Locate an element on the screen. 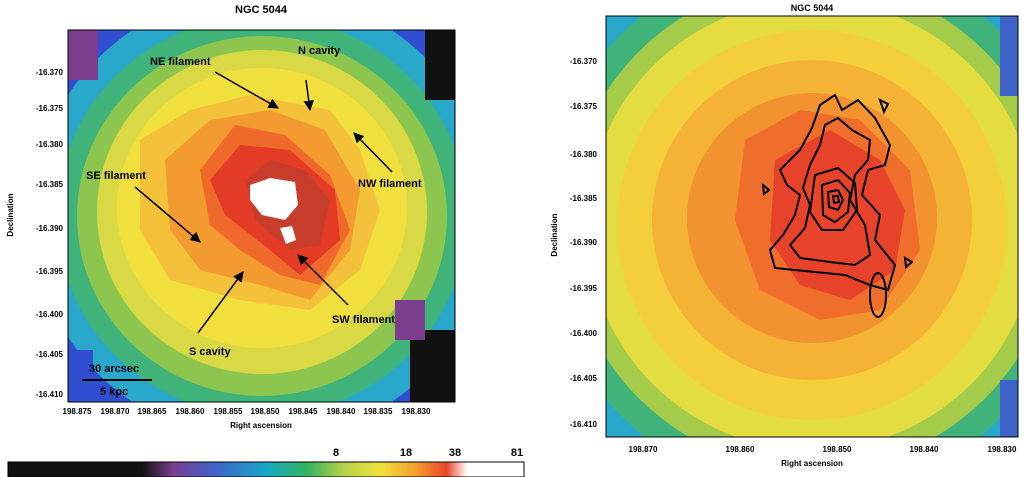 The image size is (1029, 477). se-filament-arrow is located at coordinates (167, 214).